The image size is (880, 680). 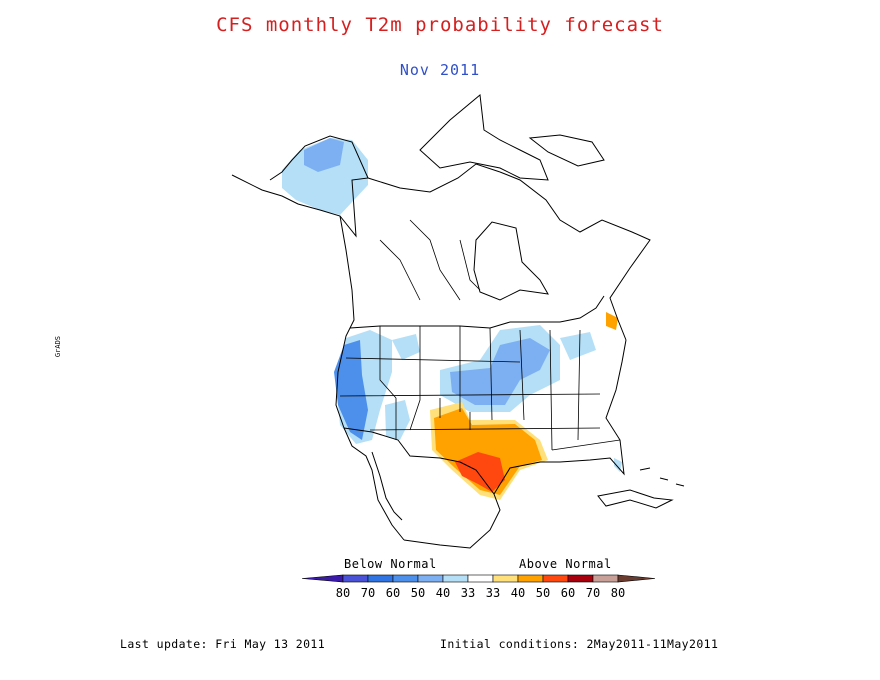 What do you see at coordinates (478, 587) in the screenshot?
I see `probability-colorbar: 80 70 60 50 40 33 33 40 50 60 70 80` at bounding box center [478, 587].